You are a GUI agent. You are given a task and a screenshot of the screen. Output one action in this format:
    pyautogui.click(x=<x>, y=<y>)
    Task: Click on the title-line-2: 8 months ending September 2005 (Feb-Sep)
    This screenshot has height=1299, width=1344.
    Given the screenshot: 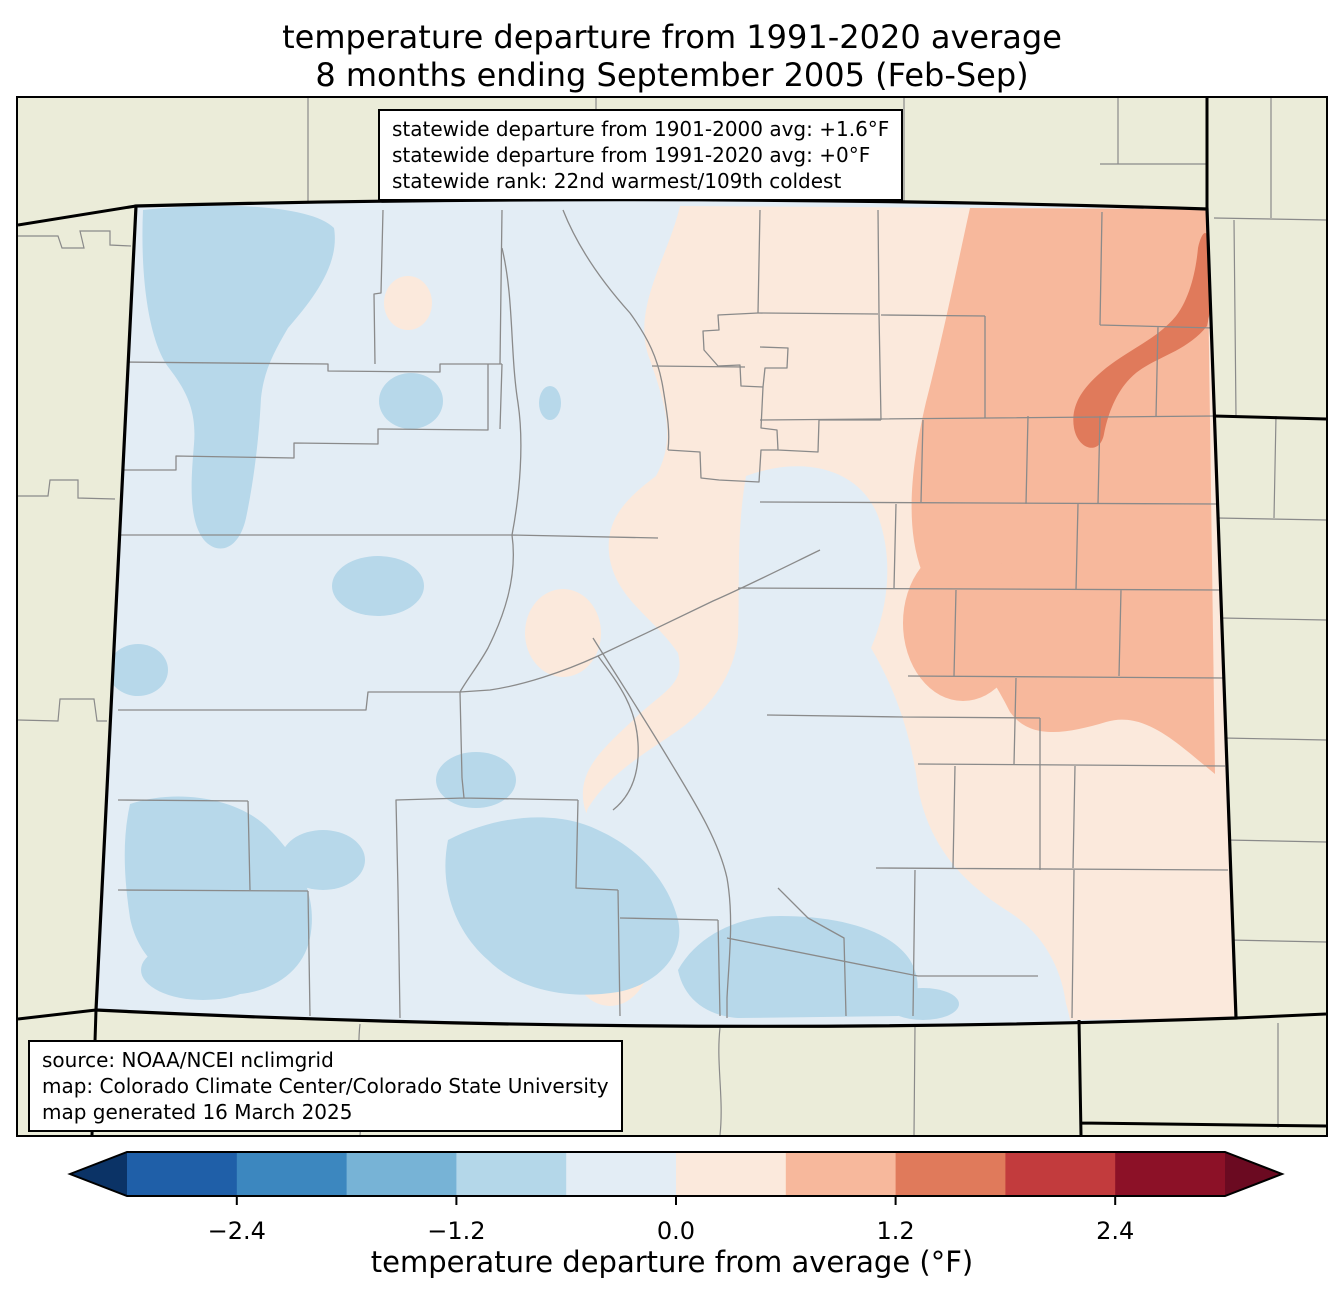 What is the action you would take?
    pyautogui.click(x=672, y=75)
    